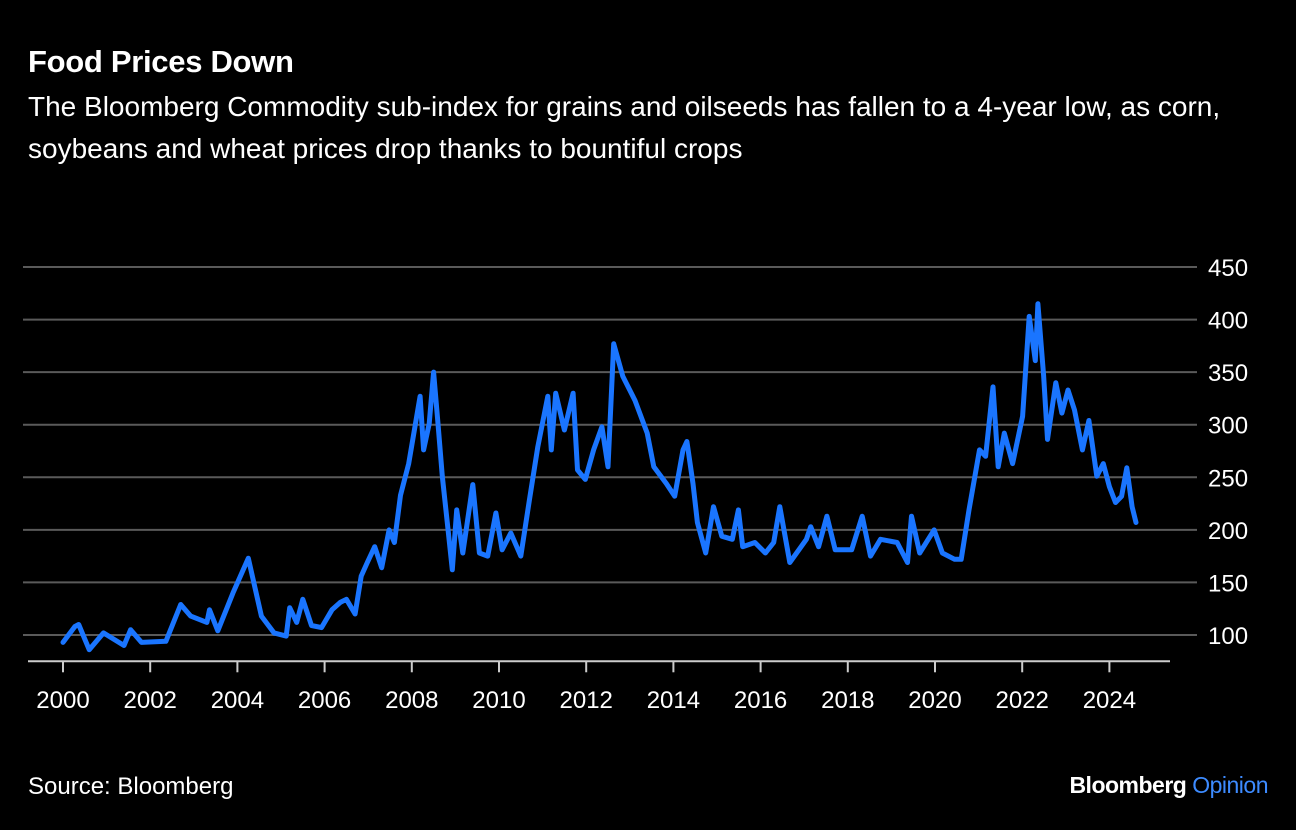 This screenshot has height=830, width=1296. Describe the element at coordinates (760, 700) in the screenshot. I see `x-tick-label-2016: 2016` at that location.